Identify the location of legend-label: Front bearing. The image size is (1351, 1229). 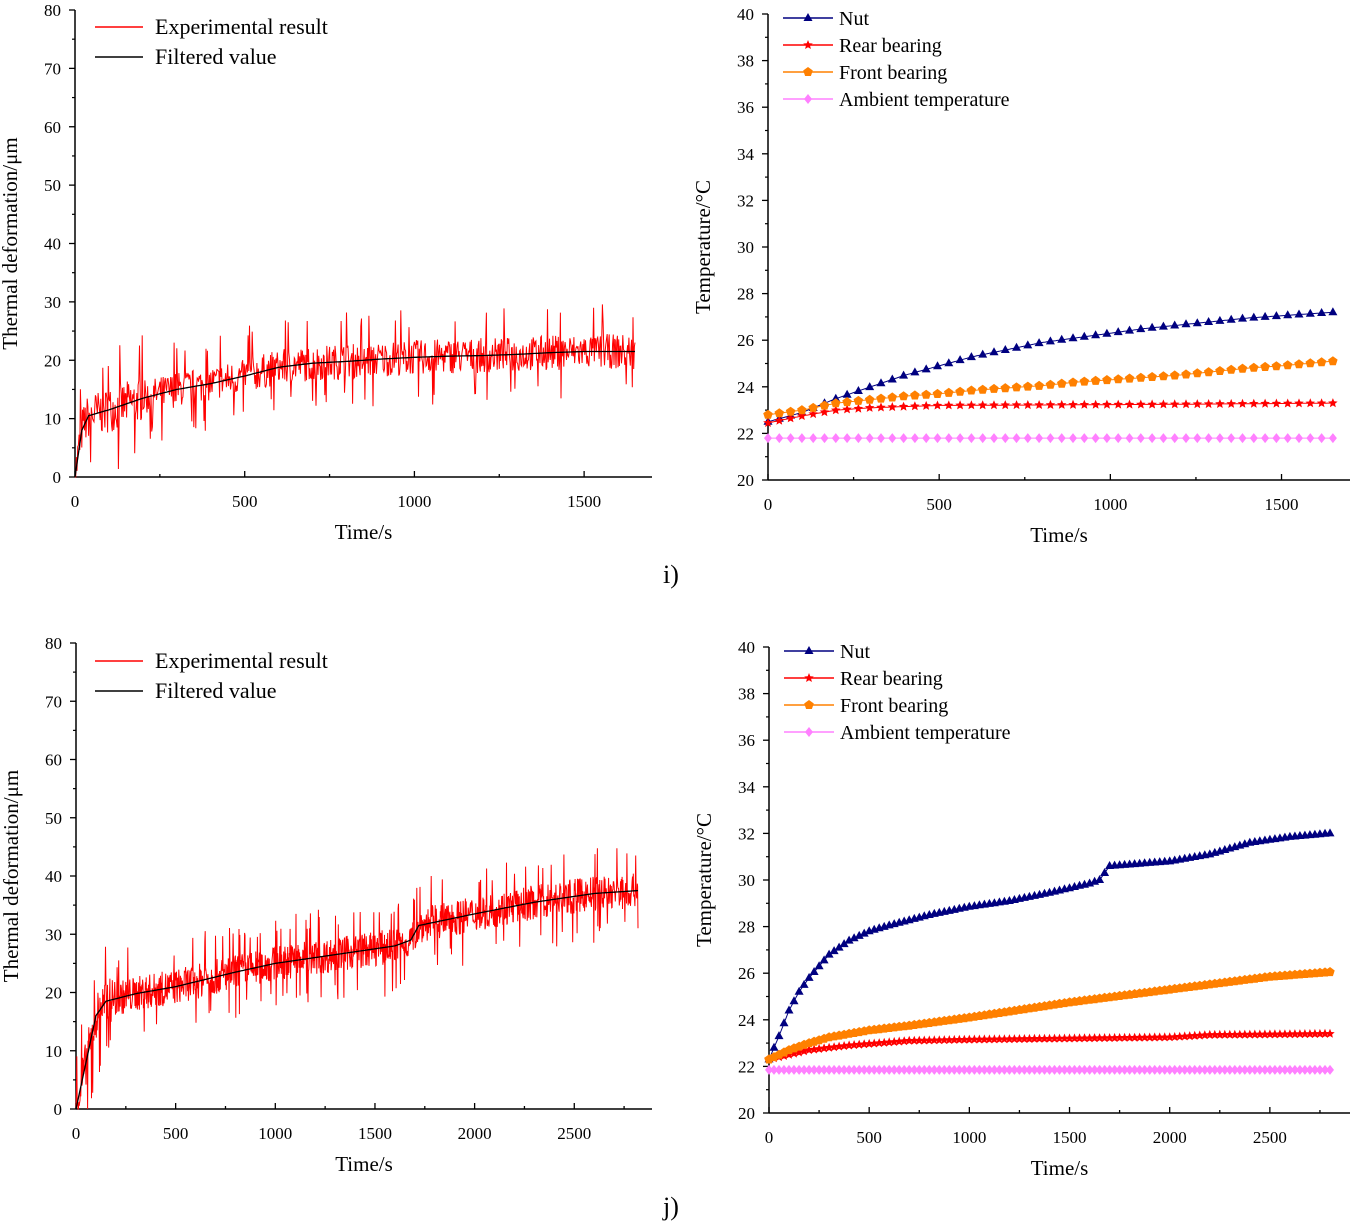
(893, 73).